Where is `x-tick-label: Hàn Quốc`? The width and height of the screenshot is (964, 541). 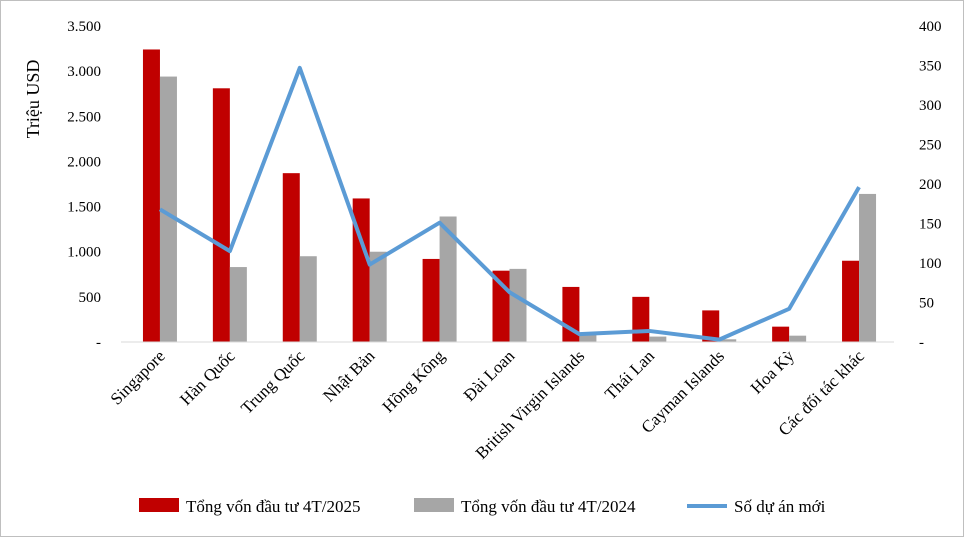 x-tick-label: Hàn Quốc is located at coordinates (207, 377).